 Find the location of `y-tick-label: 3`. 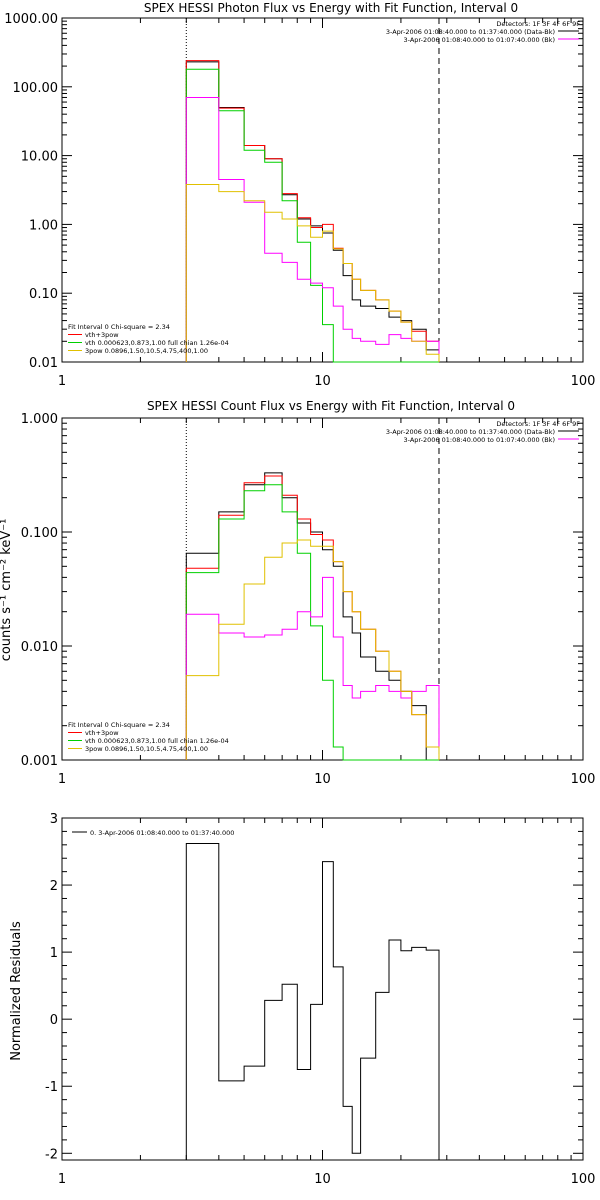

y-tick-label: 3 is located at coordinates (54, 819).